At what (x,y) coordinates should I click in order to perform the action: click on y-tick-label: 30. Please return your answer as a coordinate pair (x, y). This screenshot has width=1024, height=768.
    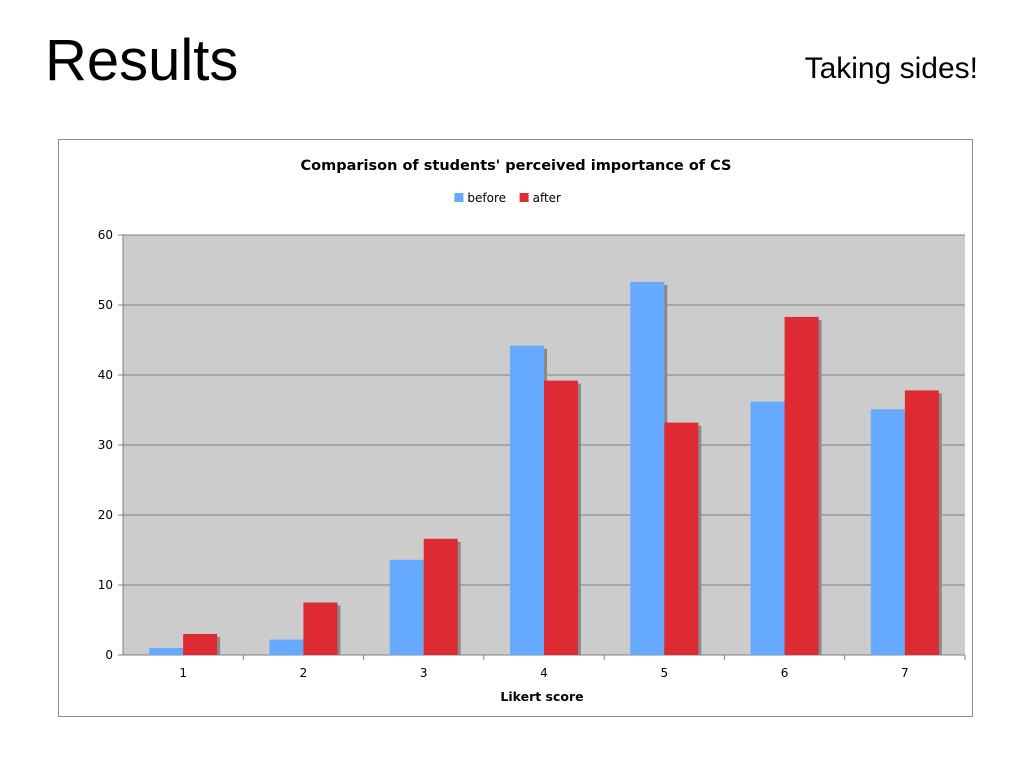
    Looking at the image, I should click on (105, 445).